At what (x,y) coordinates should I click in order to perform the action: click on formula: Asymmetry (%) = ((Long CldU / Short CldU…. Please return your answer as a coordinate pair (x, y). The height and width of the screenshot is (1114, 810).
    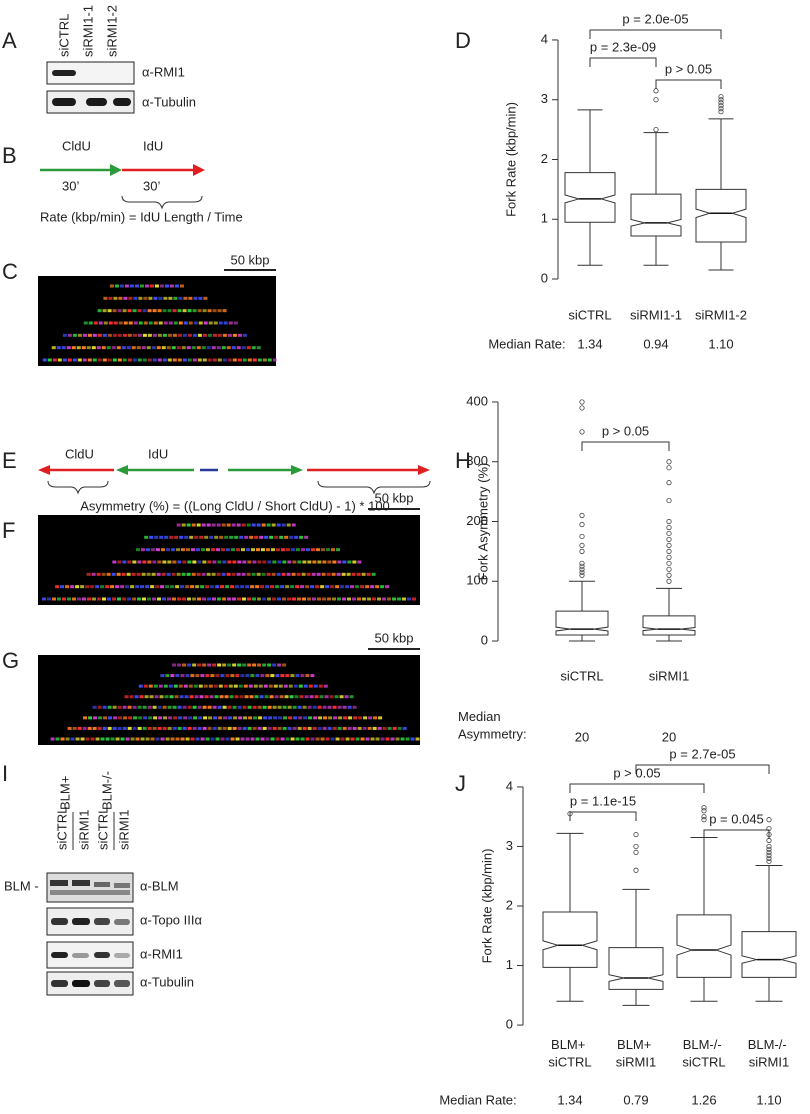
    Looking at the image, I should click on (235, 505).